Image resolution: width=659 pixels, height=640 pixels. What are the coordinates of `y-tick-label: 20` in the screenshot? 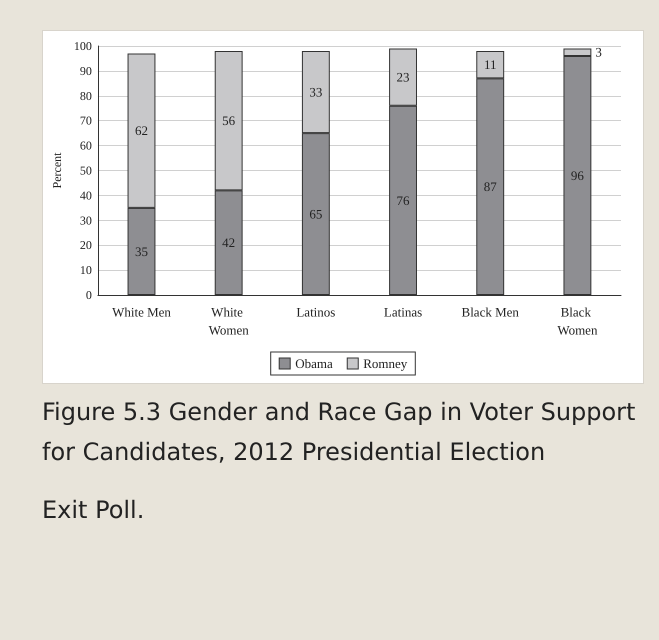 It's located at (86, 245).